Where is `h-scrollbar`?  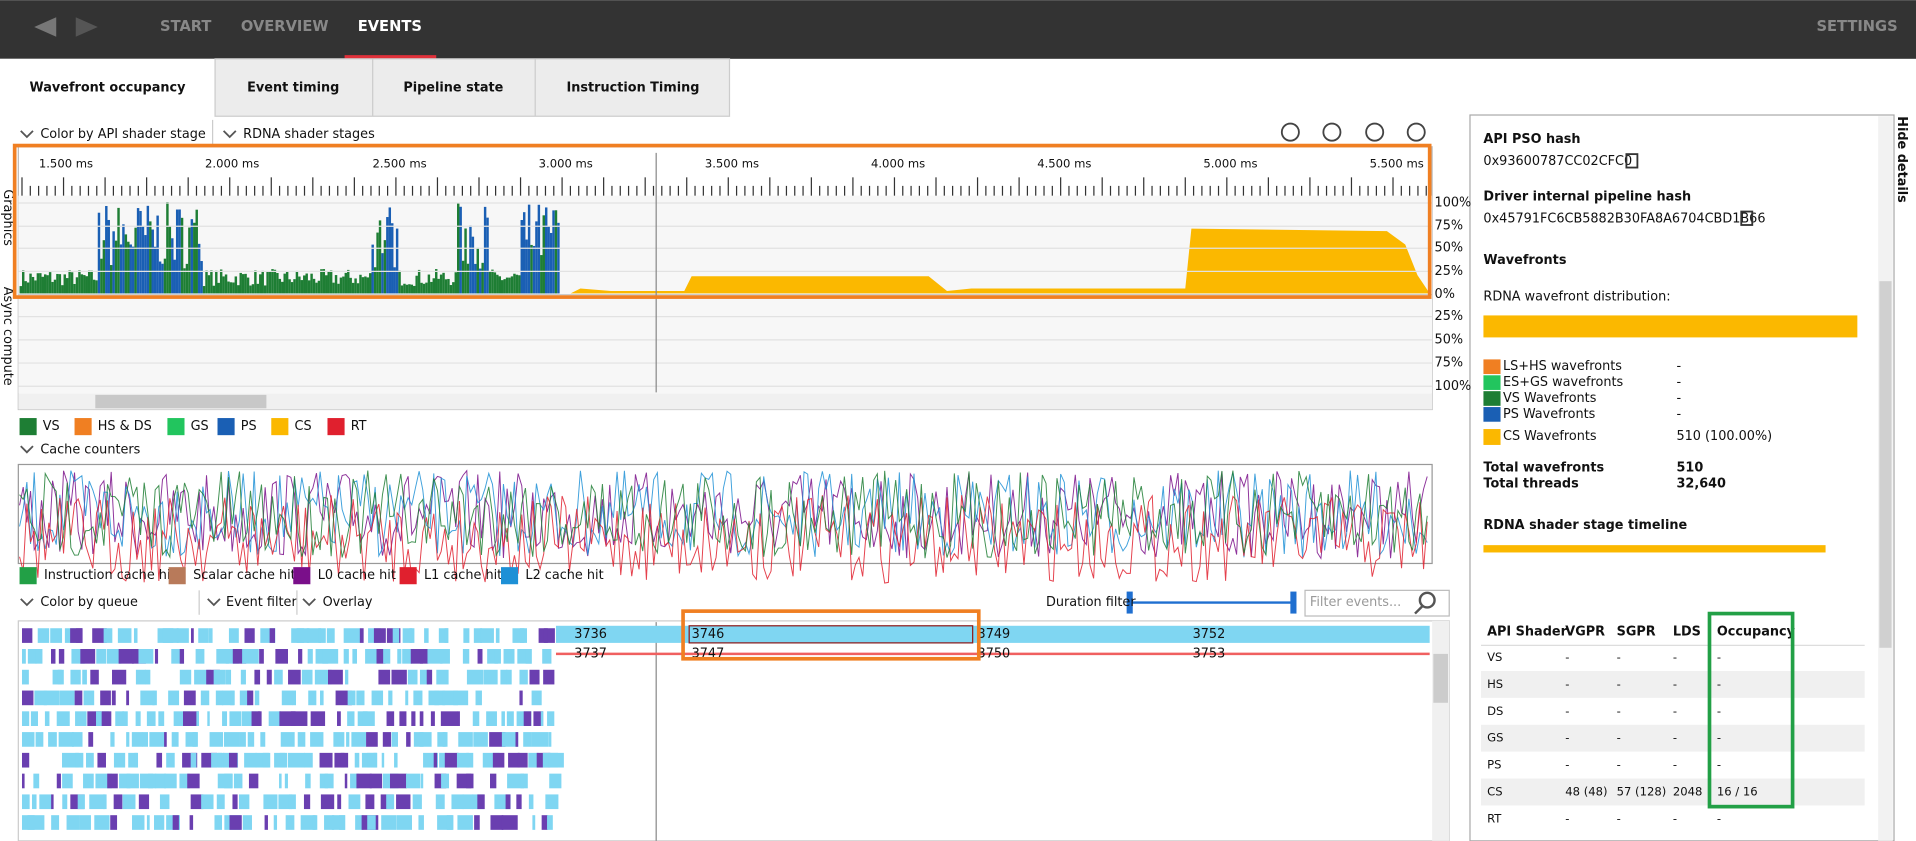
h-scrollbar is located at coordinates (725, 401).